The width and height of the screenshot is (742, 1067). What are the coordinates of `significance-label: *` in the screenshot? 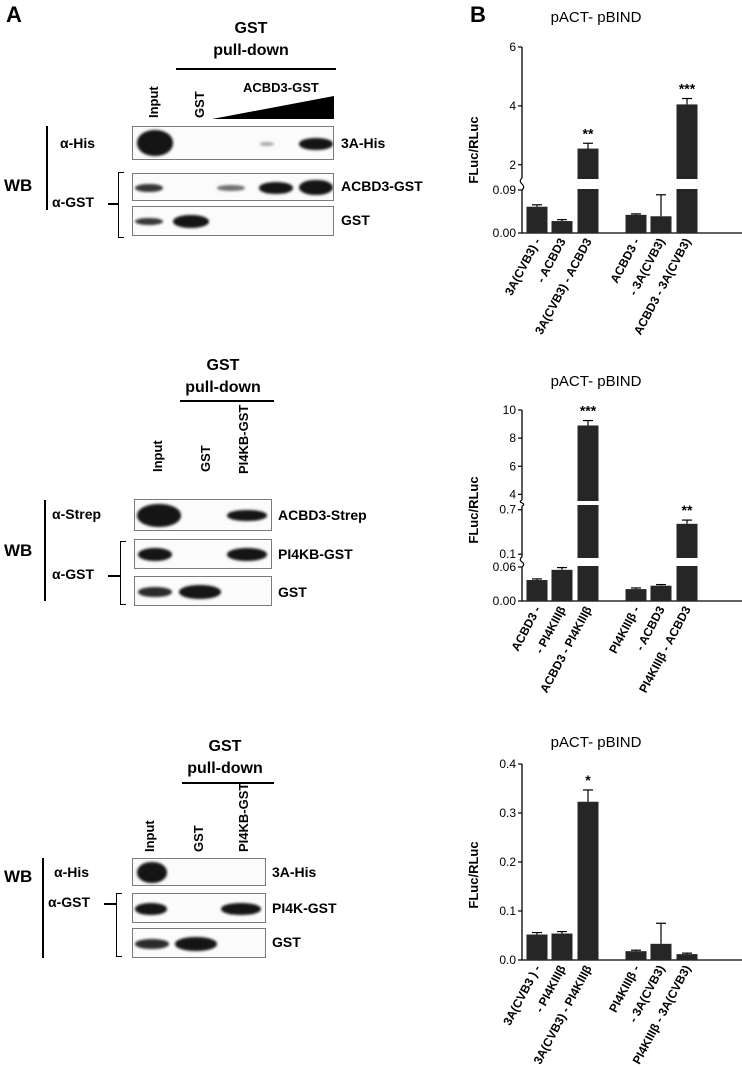 It's located at (588, 780).